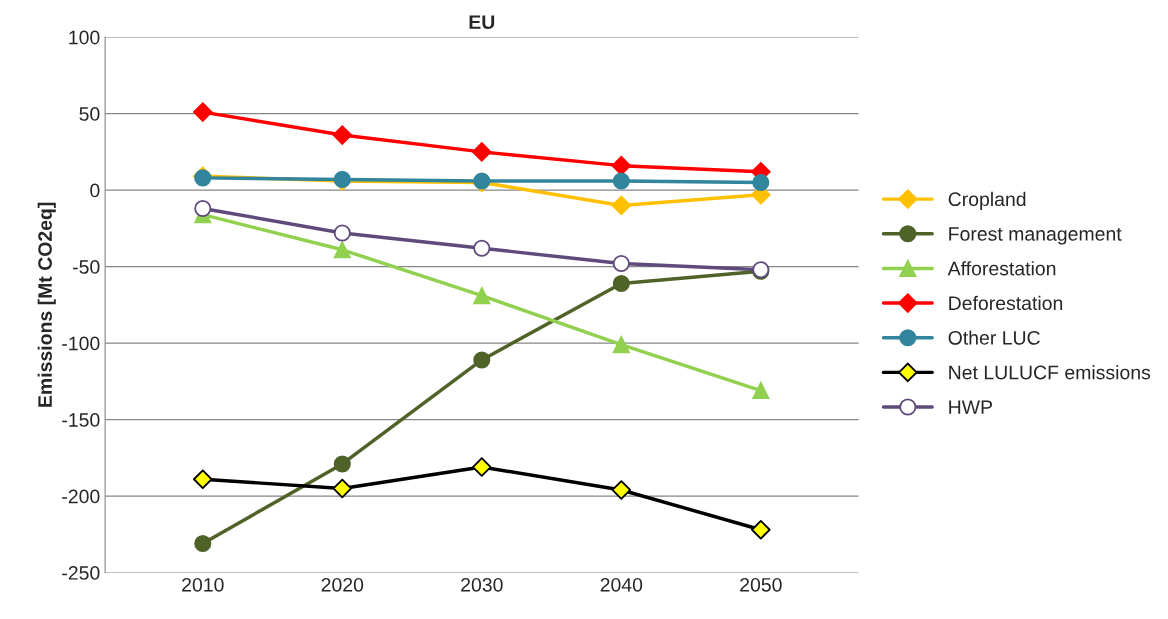 Image resolution: width=1168 pixels, height=619 pixels. Describe the element at coordinates (46, 304) in the screenshot. I see `y-axis-title: Emissions [Mt CO2eq]` at that location.